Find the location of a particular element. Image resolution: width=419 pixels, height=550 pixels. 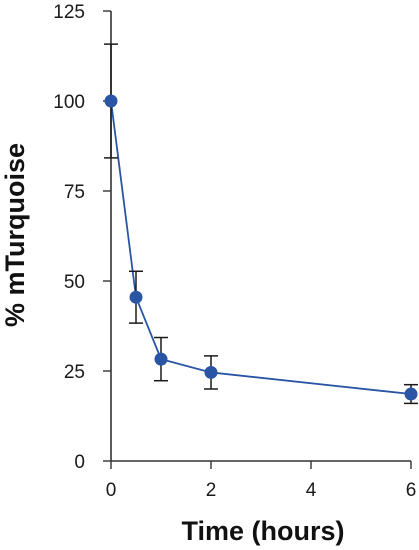

x-tick-label: 0 is located at coordinates (111, 490).